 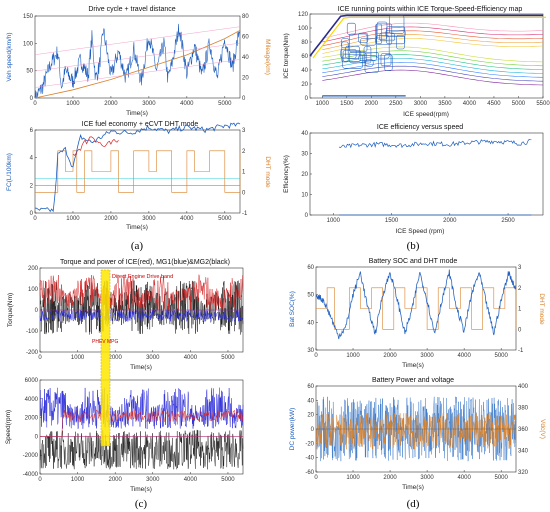 What do you see at coordinates (116, 358) in the screenshot?
I see `c1-xtick-label-2: 2000` at bounding box center [116, 358].